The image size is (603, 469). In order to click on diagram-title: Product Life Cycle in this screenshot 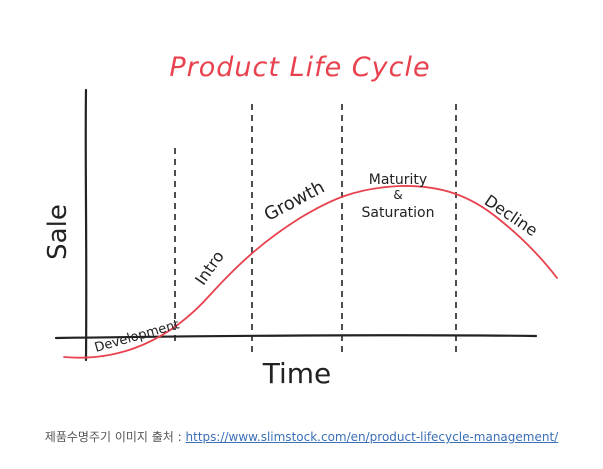, I will do `click(299, 67)`.